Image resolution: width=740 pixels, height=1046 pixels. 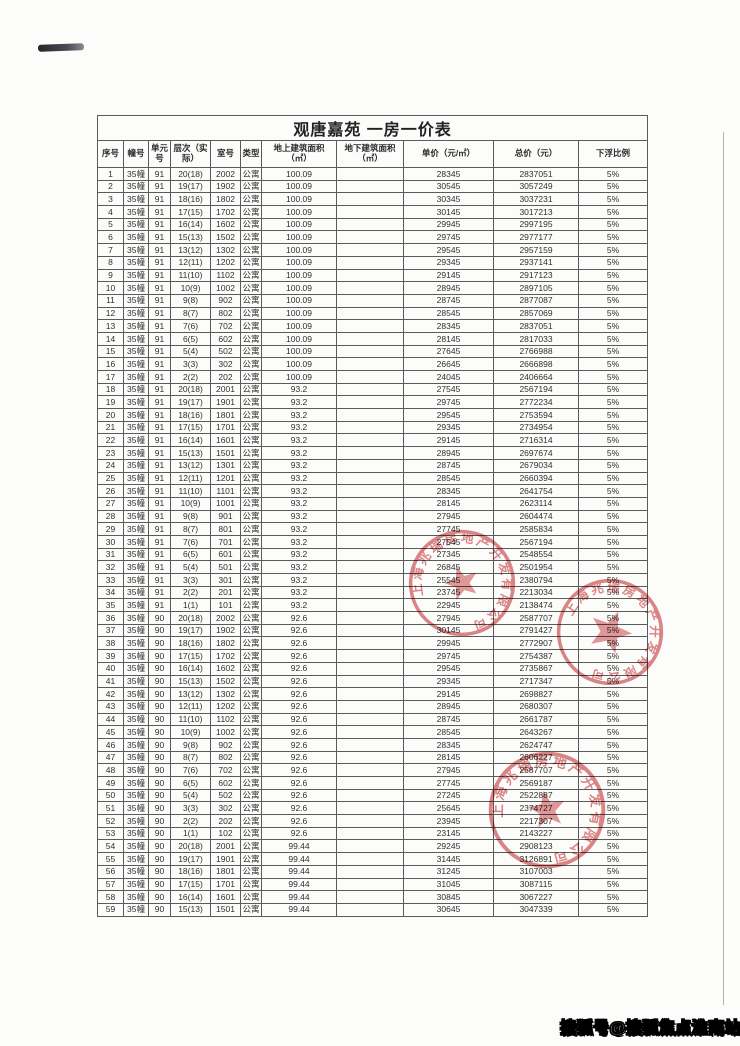 I want to click on cell-serial: 27, so click(x=110, y=503).